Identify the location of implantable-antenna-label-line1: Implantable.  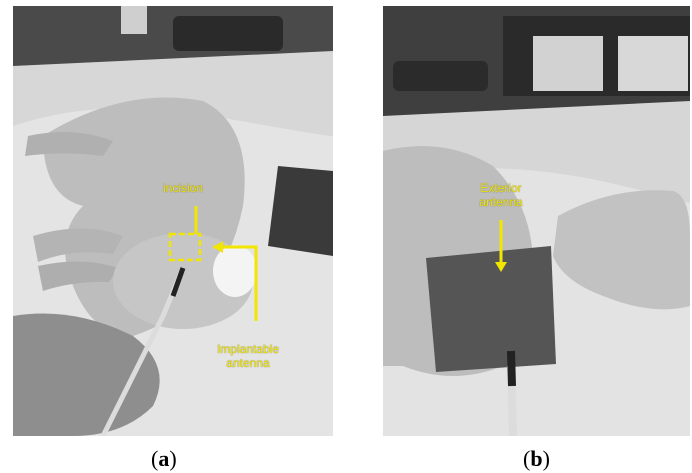
(248, 349).